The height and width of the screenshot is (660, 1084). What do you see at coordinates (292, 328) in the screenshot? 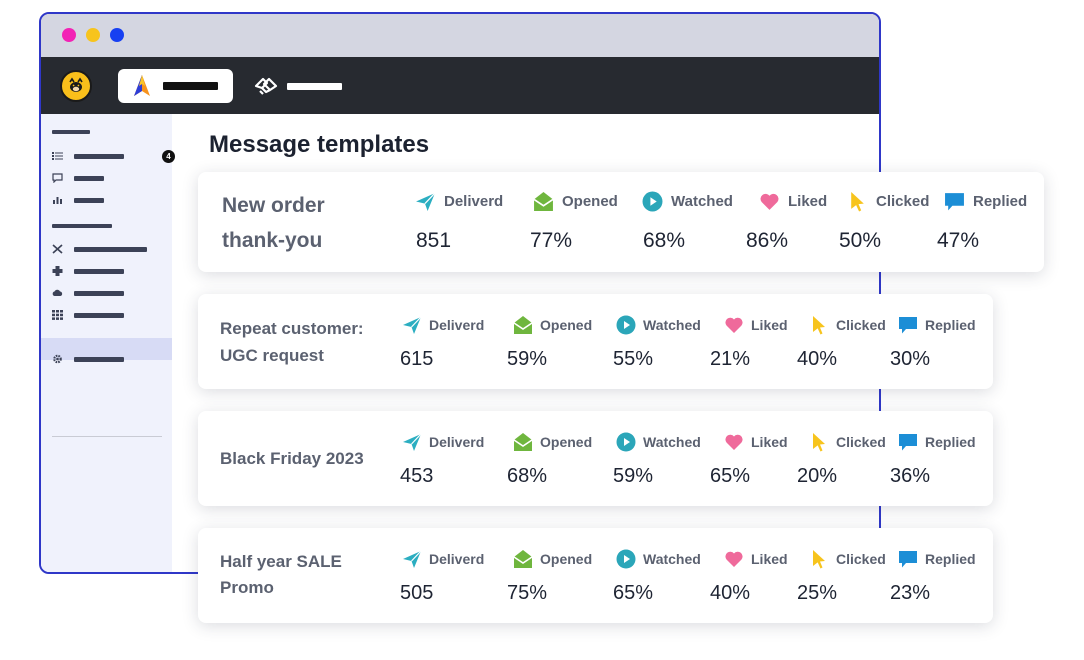
I see `template-name: Repeat customer:` at bounding box center [292, 328].